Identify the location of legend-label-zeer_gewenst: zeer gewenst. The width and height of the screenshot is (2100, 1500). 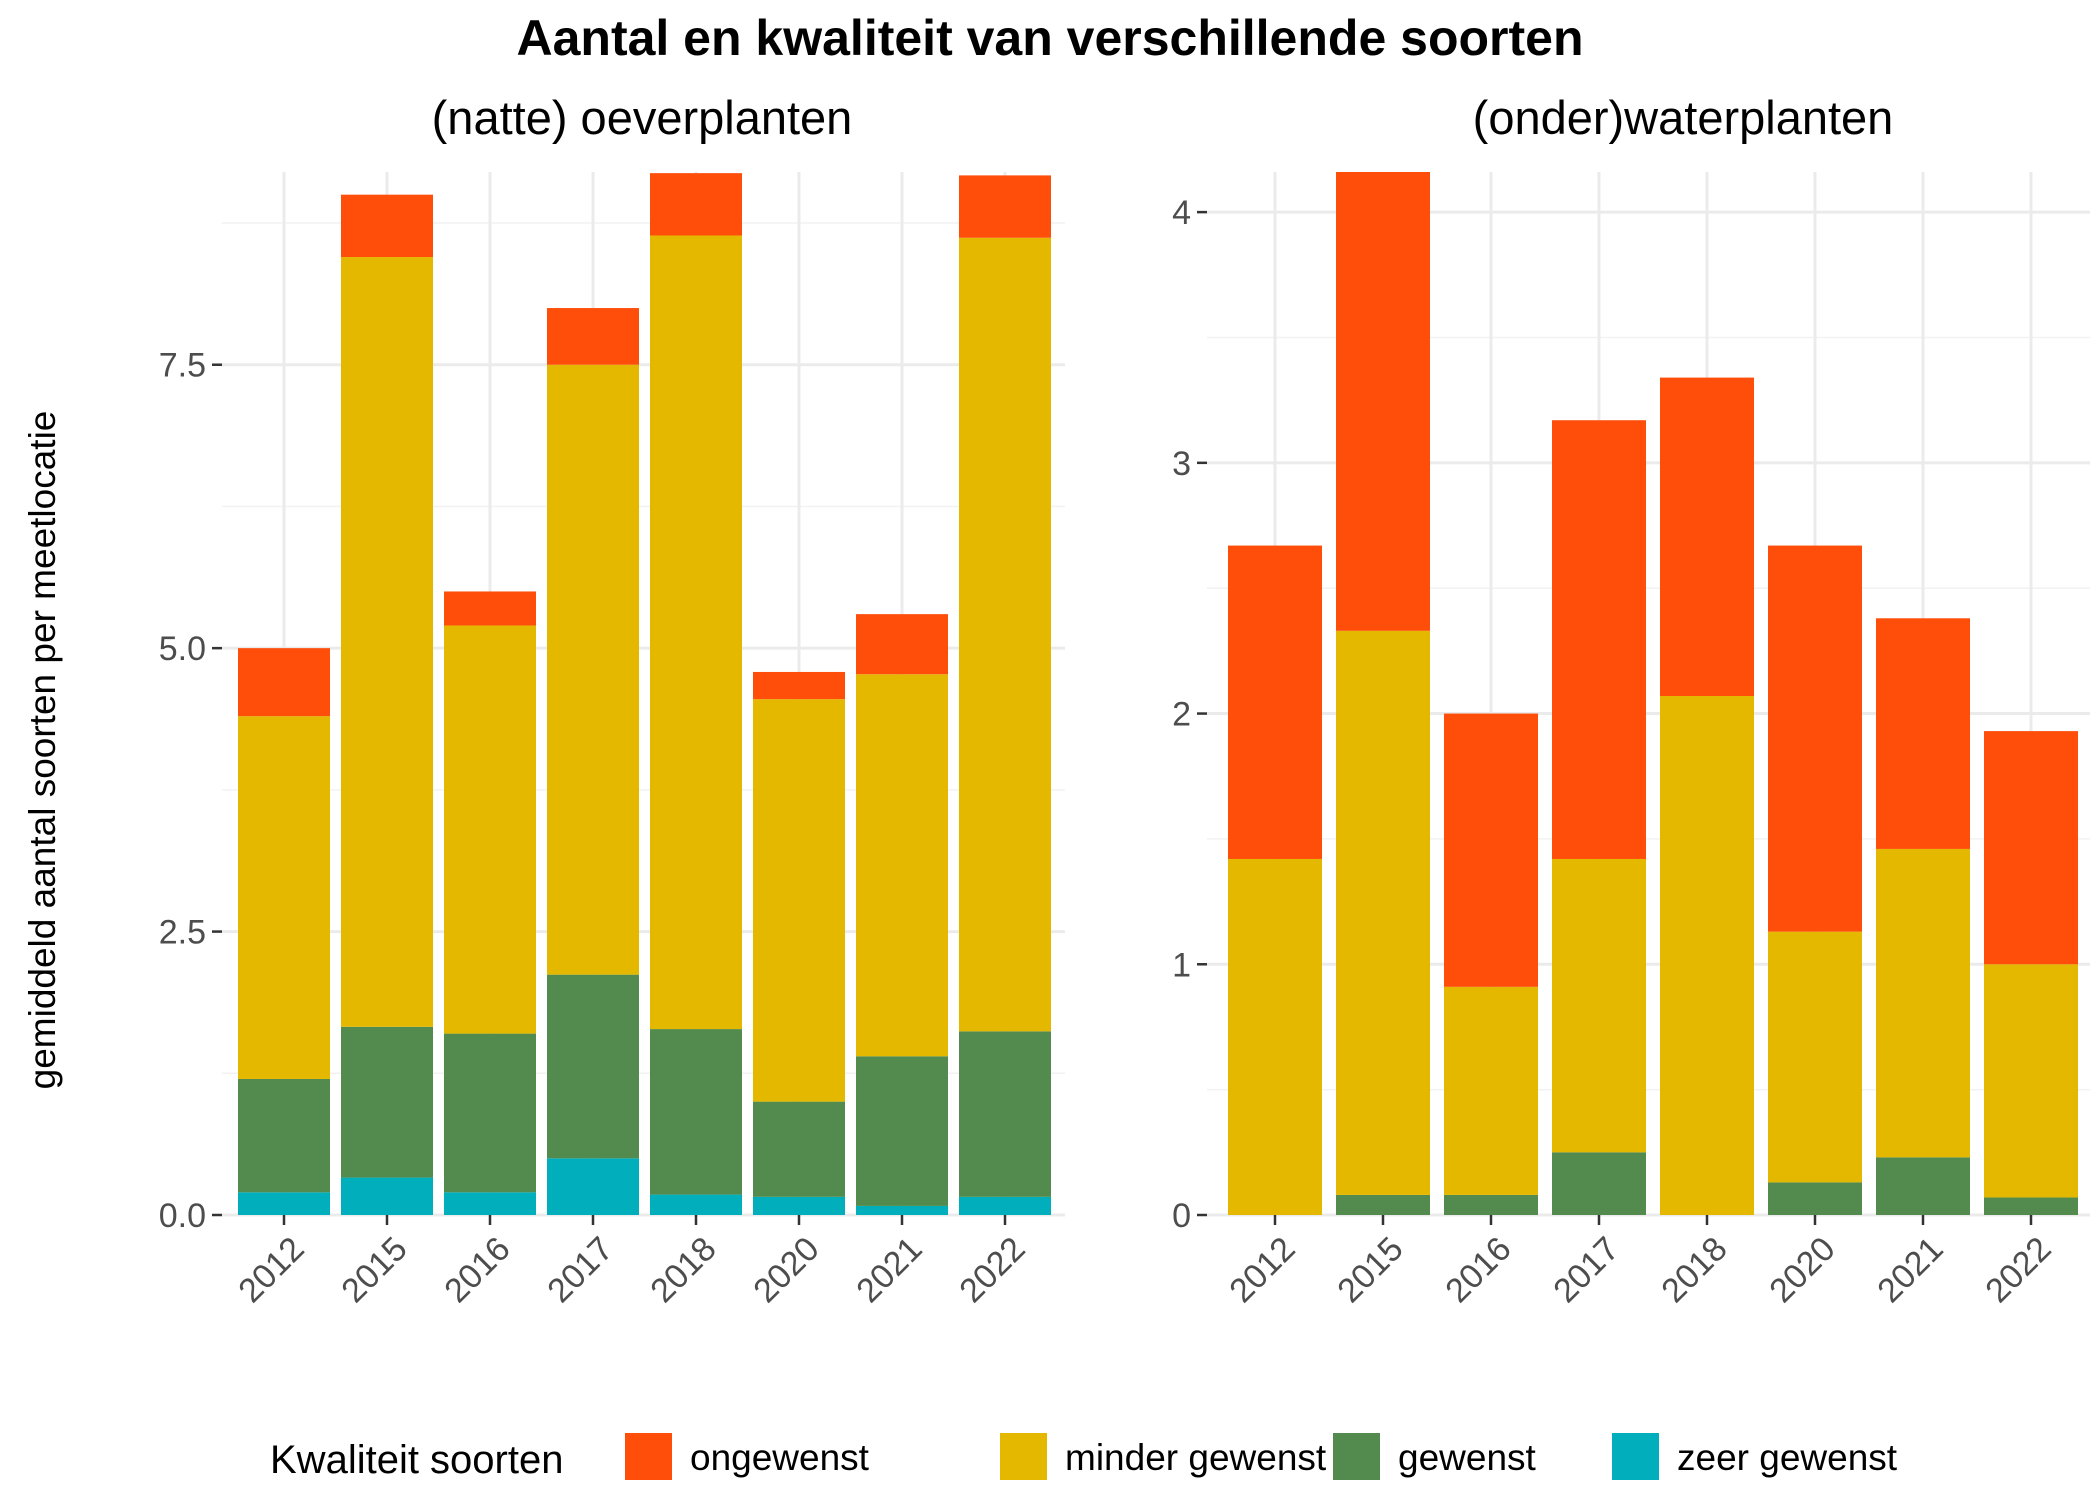
(1787, 1457).